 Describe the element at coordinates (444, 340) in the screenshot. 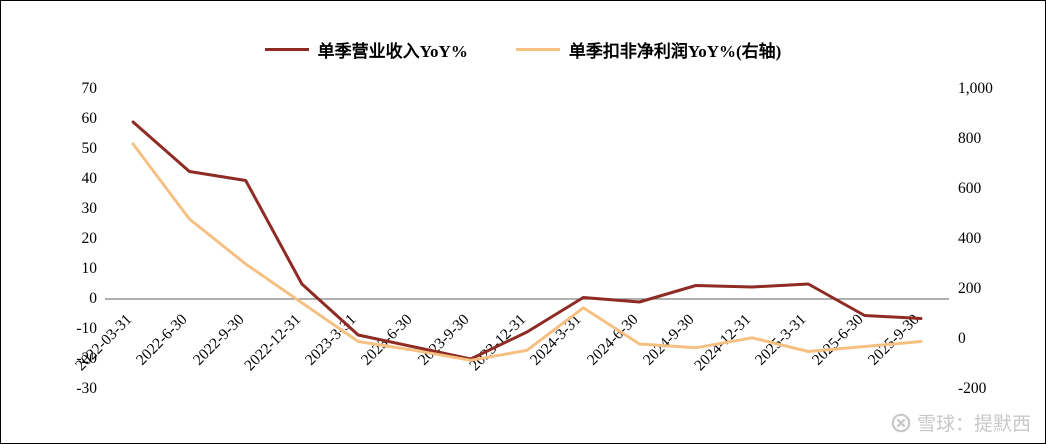

I see `x-axis-tick-label: 2023-9-30` at that location.